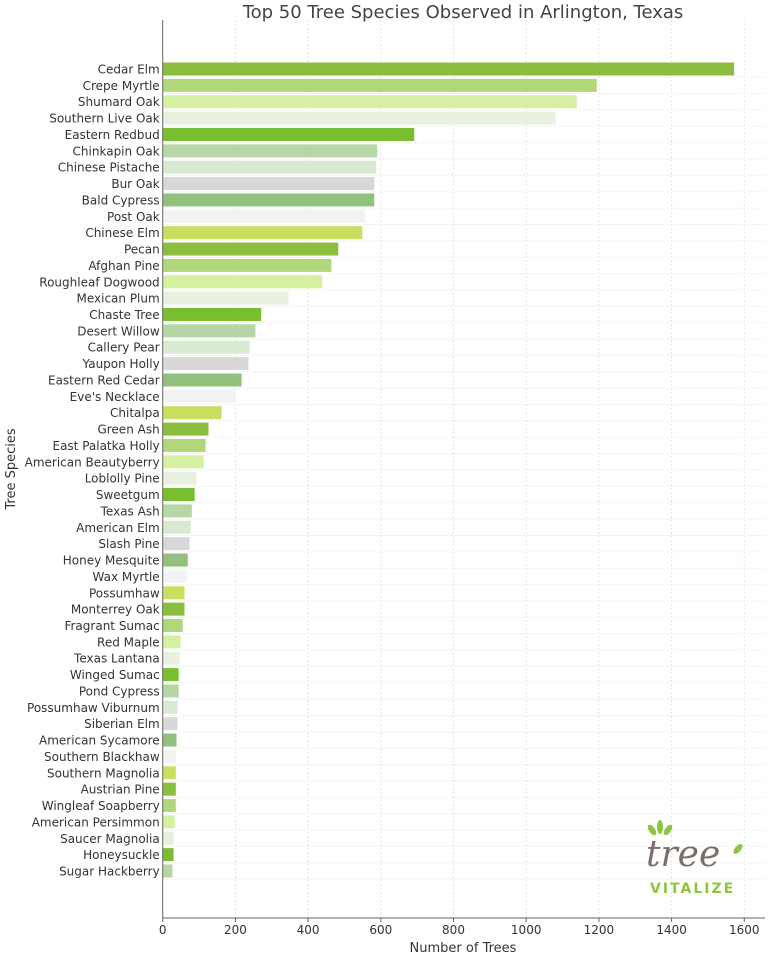 The height and width of the screenshot is (963, 768). I want to click on y-tick-label: Eastern Redbud, so click(112, 135).